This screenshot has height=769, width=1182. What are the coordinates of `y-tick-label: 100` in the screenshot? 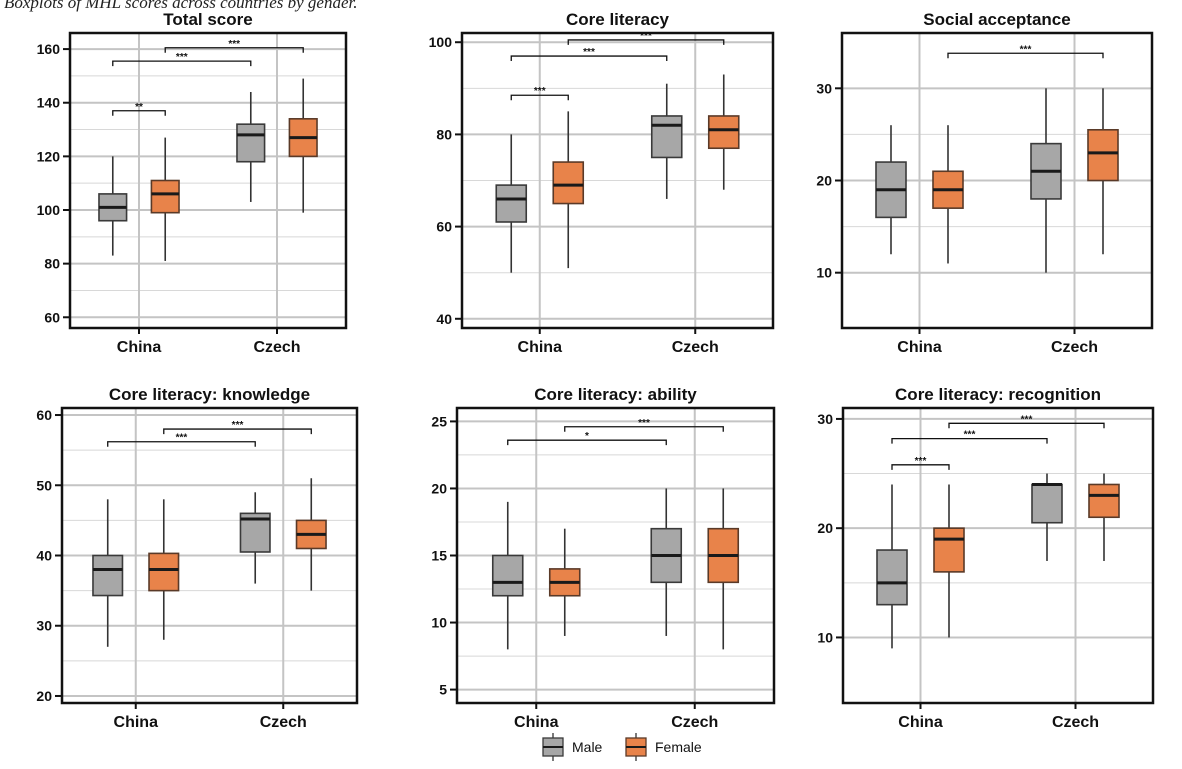 It's located at (49, 210).